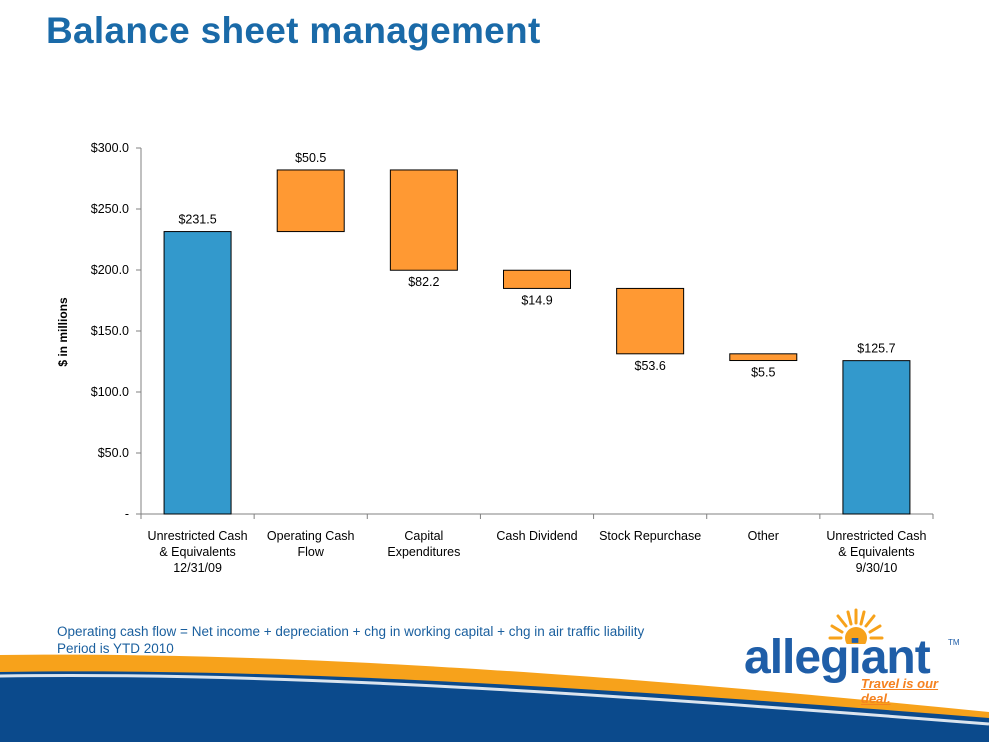 This screenshot has width=989, height=742. I want to click on bar-data-label: $5.5, so click(763, 373).